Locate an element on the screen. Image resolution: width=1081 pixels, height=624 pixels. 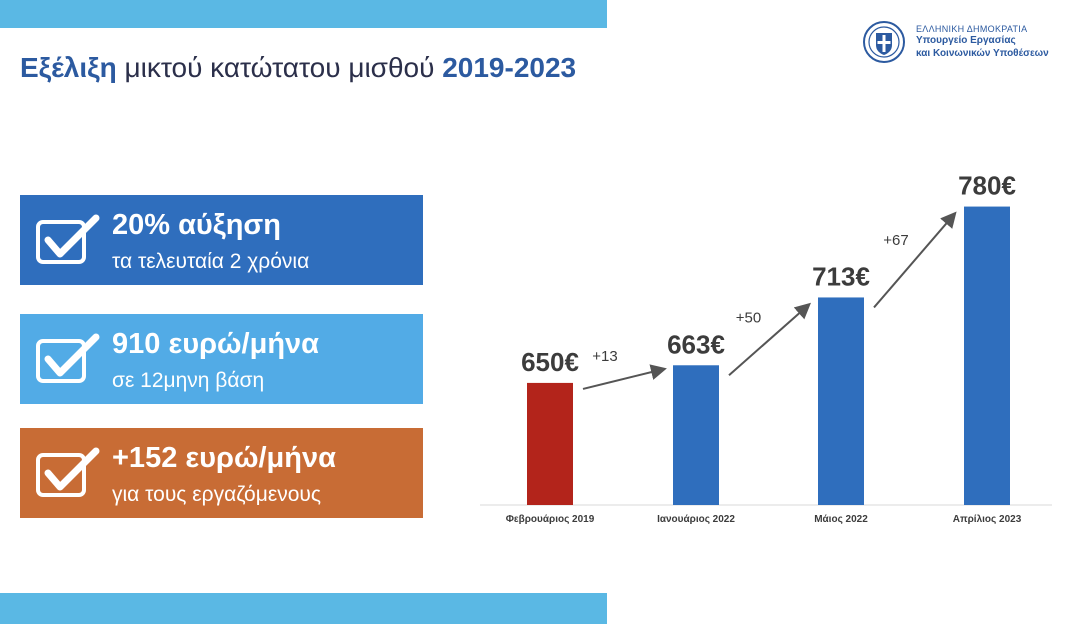
increase-label: +13 is located at coordinates (604, 356).